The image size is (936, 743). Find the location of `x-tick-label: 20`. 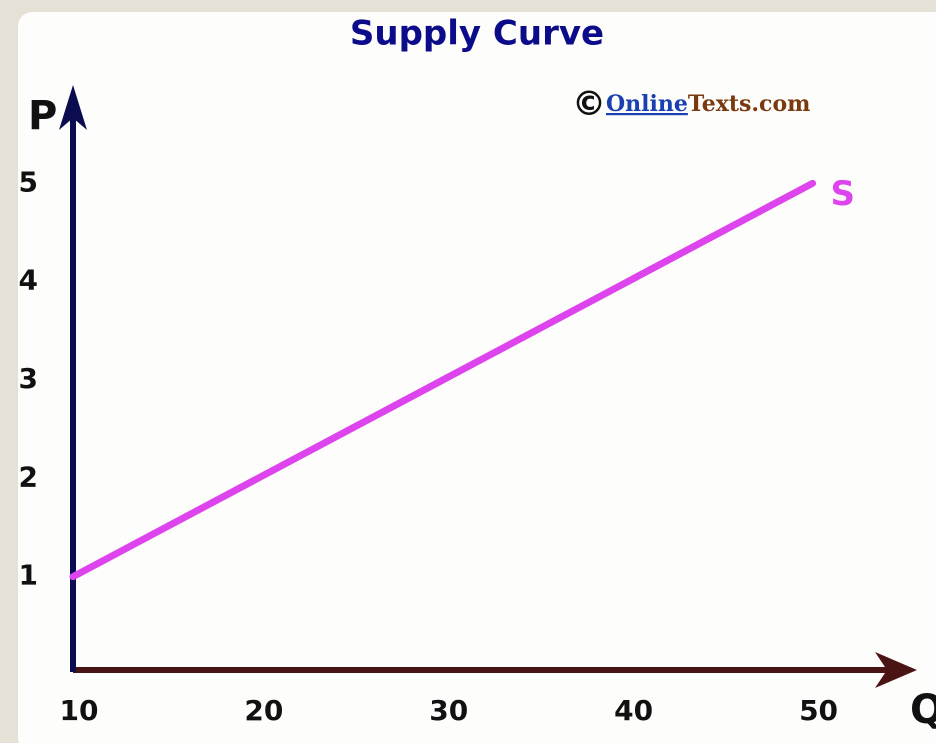

x-tick-label: 20 is located at coordinates (263, 710).